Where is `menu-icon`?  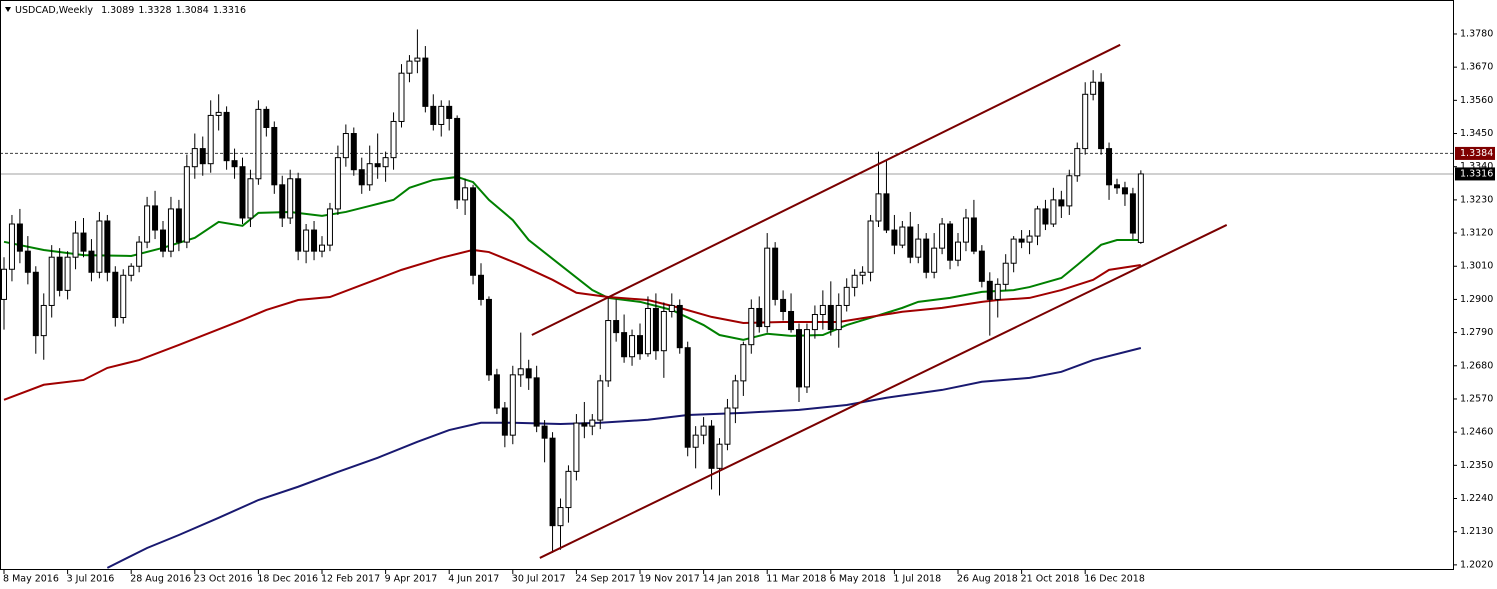 menu-icon is located at coordinates (8, 9).